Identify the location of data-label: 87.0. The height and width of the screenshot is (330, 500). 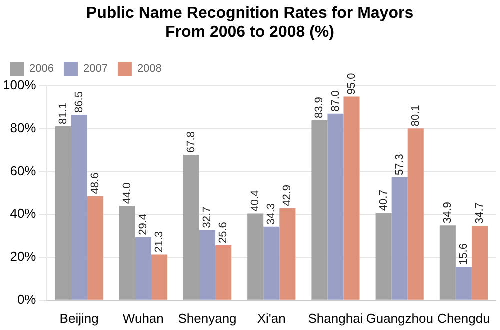
(336, 101).